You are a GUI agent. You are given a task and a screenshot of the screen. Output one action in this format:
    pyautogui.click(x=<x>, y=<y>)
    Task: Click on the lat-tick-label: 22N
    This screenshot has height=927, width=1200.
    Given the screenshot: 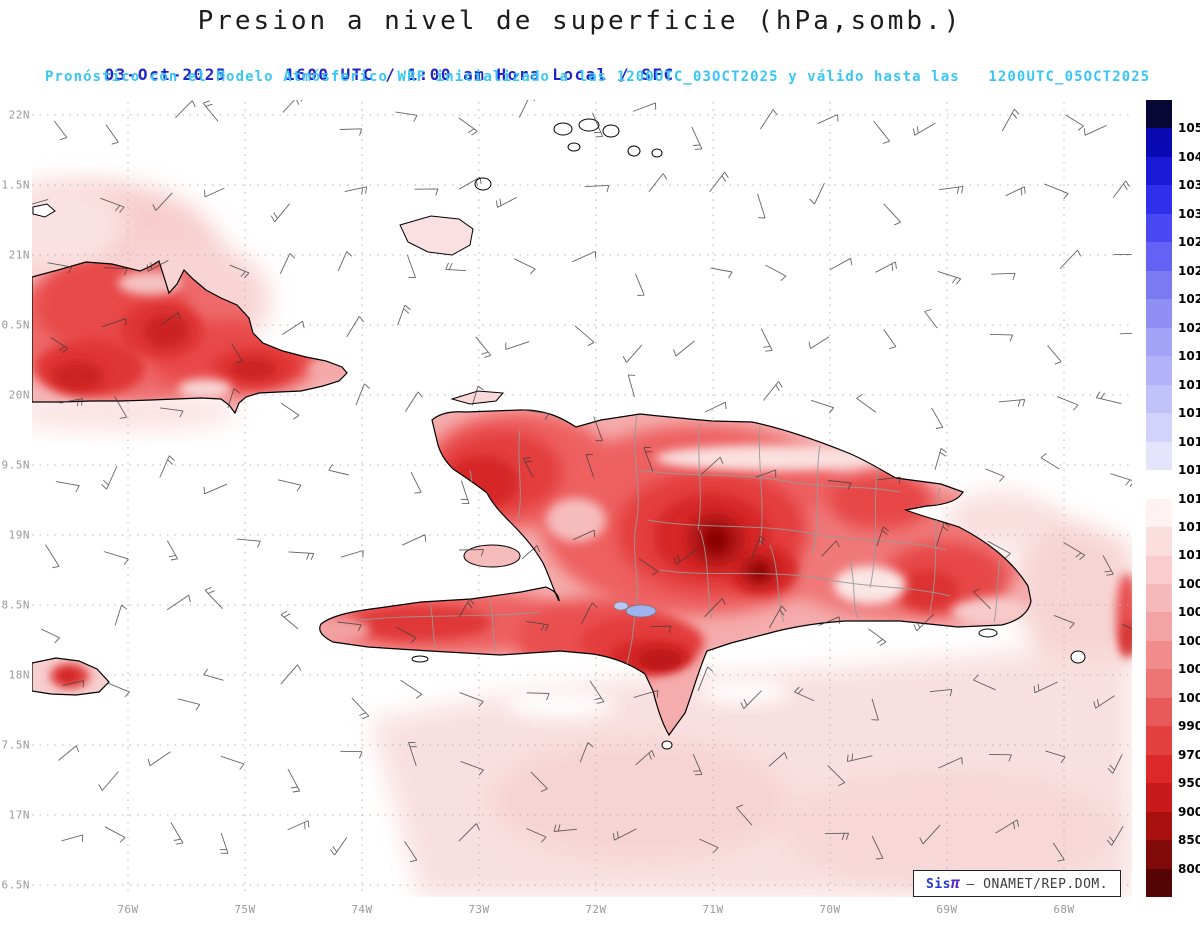 What is the action you would take?
    pyautogui.click(x=19, y=115)
    